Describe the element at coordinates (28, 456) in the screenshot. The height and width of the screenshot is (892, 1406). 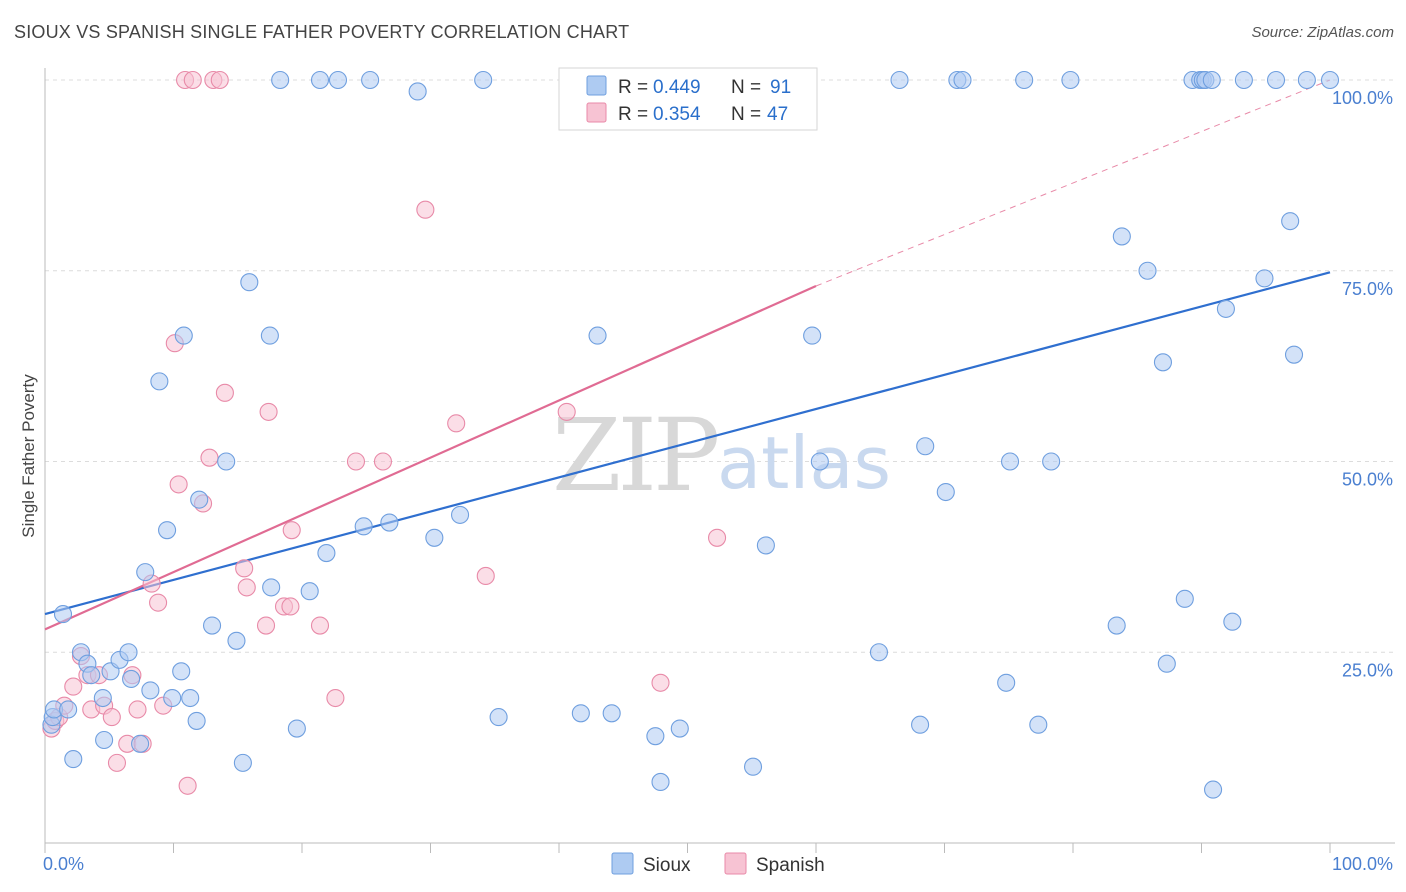
I see `y-axis-label: Single Father Poverty` at that location.